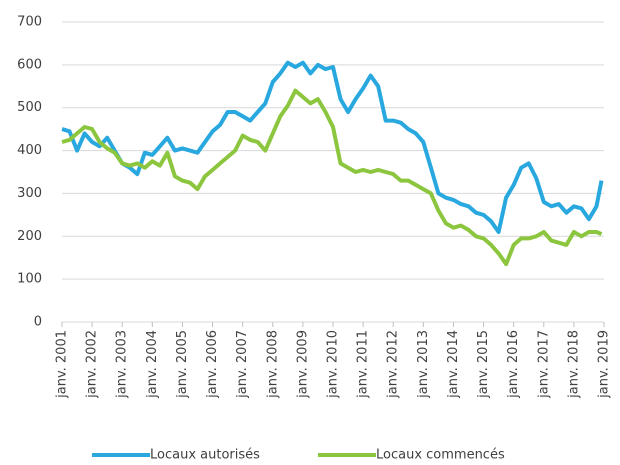 The width and height of the screenshot is (620, 465). Describe the element at coordinates (29, 64) in the screenshot. I see `y-tick-label: 600` at that location.